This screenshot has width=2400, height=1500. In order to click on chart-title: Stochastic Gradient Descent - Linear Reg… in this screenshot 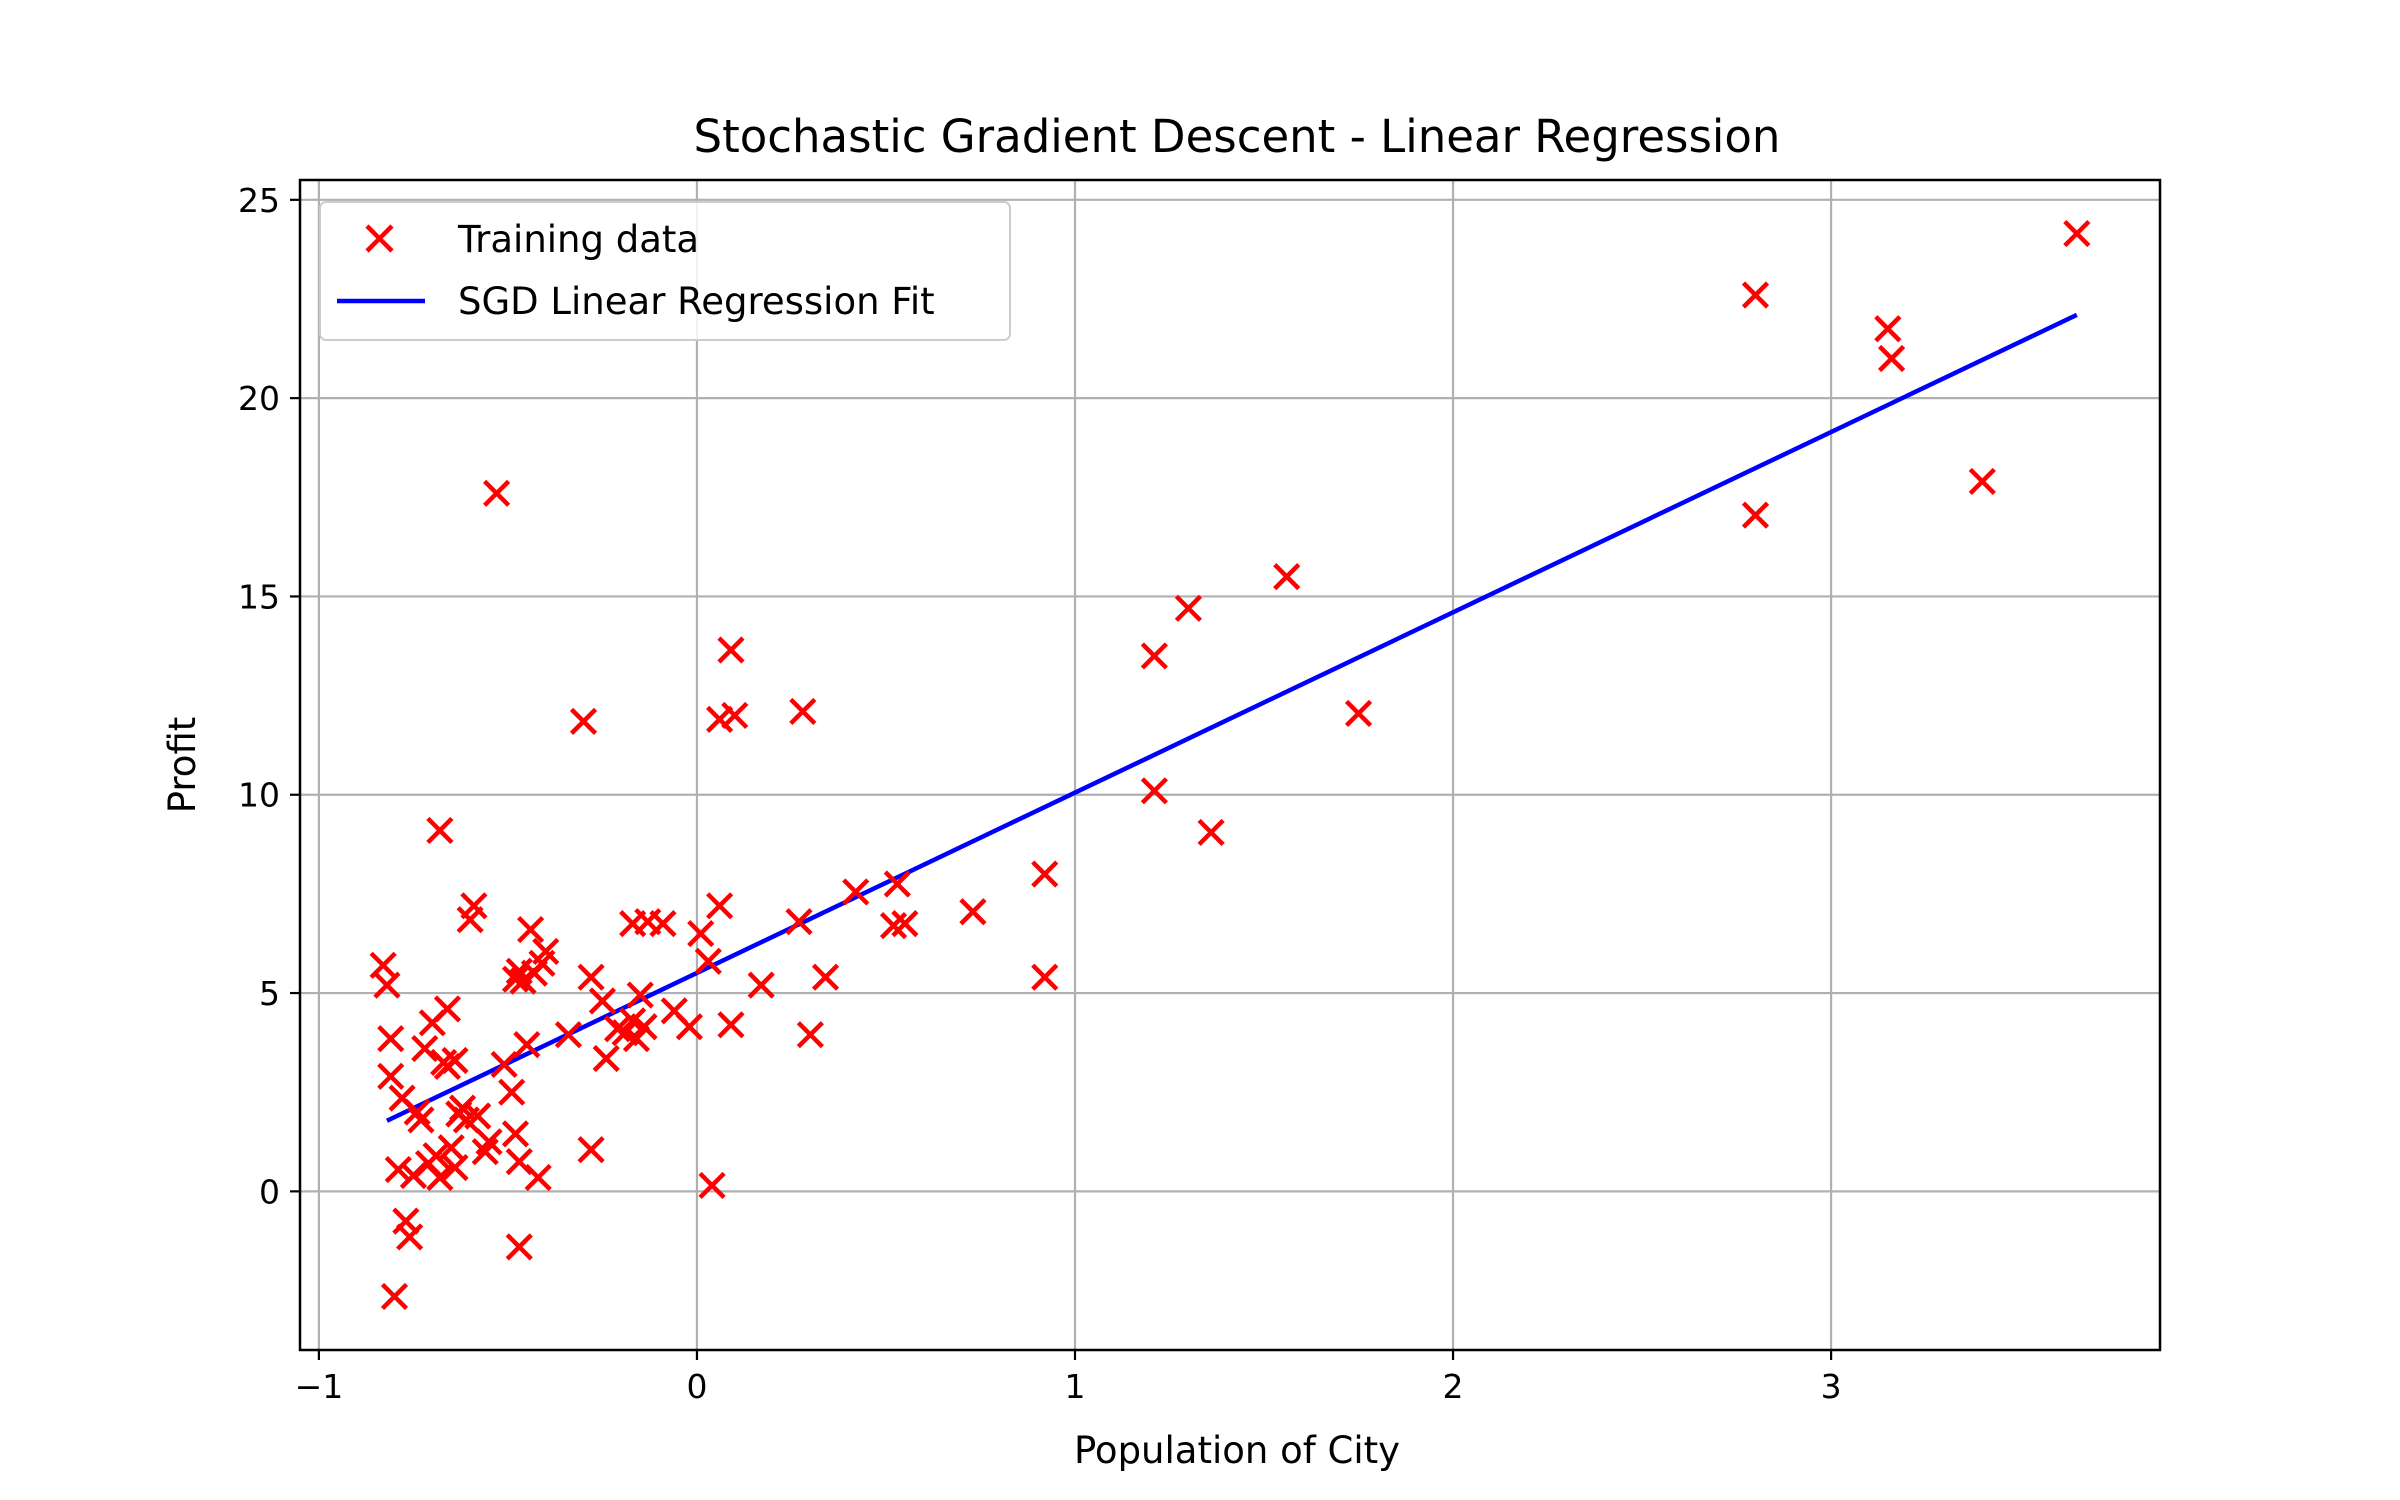, I will do `click(1237, 136)`.